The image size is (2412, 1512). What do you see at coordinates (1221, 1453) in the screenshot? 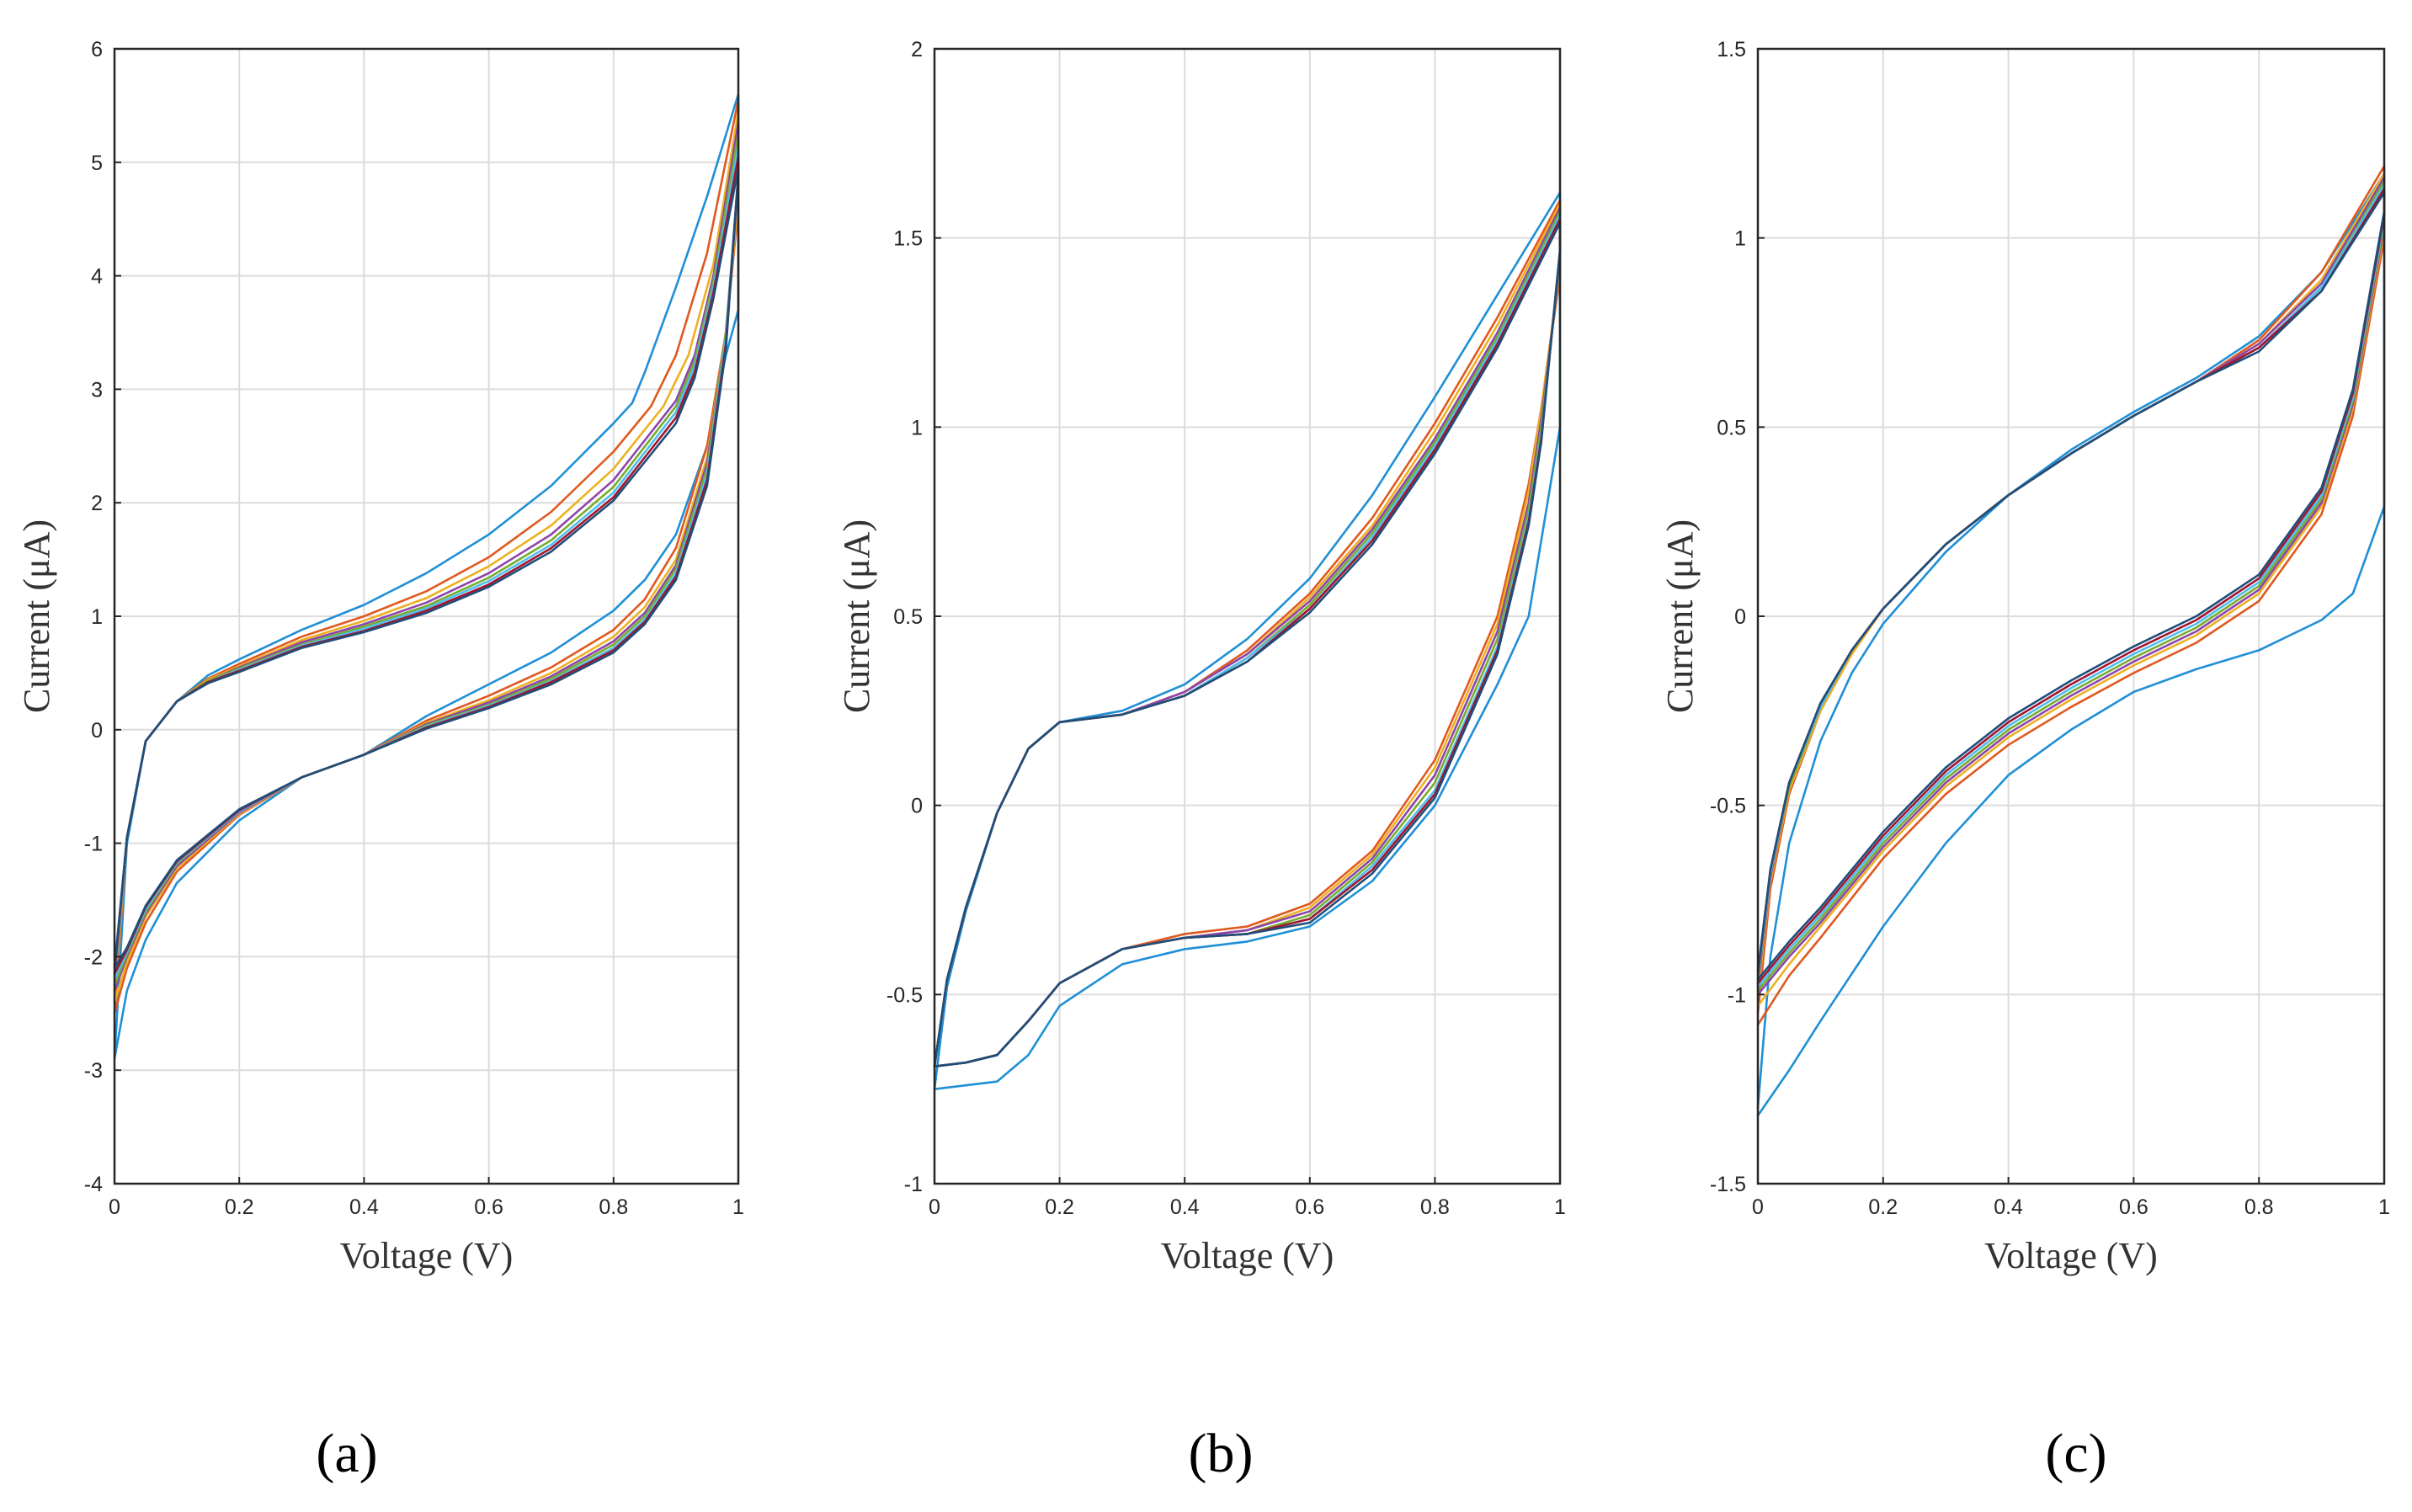
I see `panel-label: (b)` at bounding box center [1221, 1453].